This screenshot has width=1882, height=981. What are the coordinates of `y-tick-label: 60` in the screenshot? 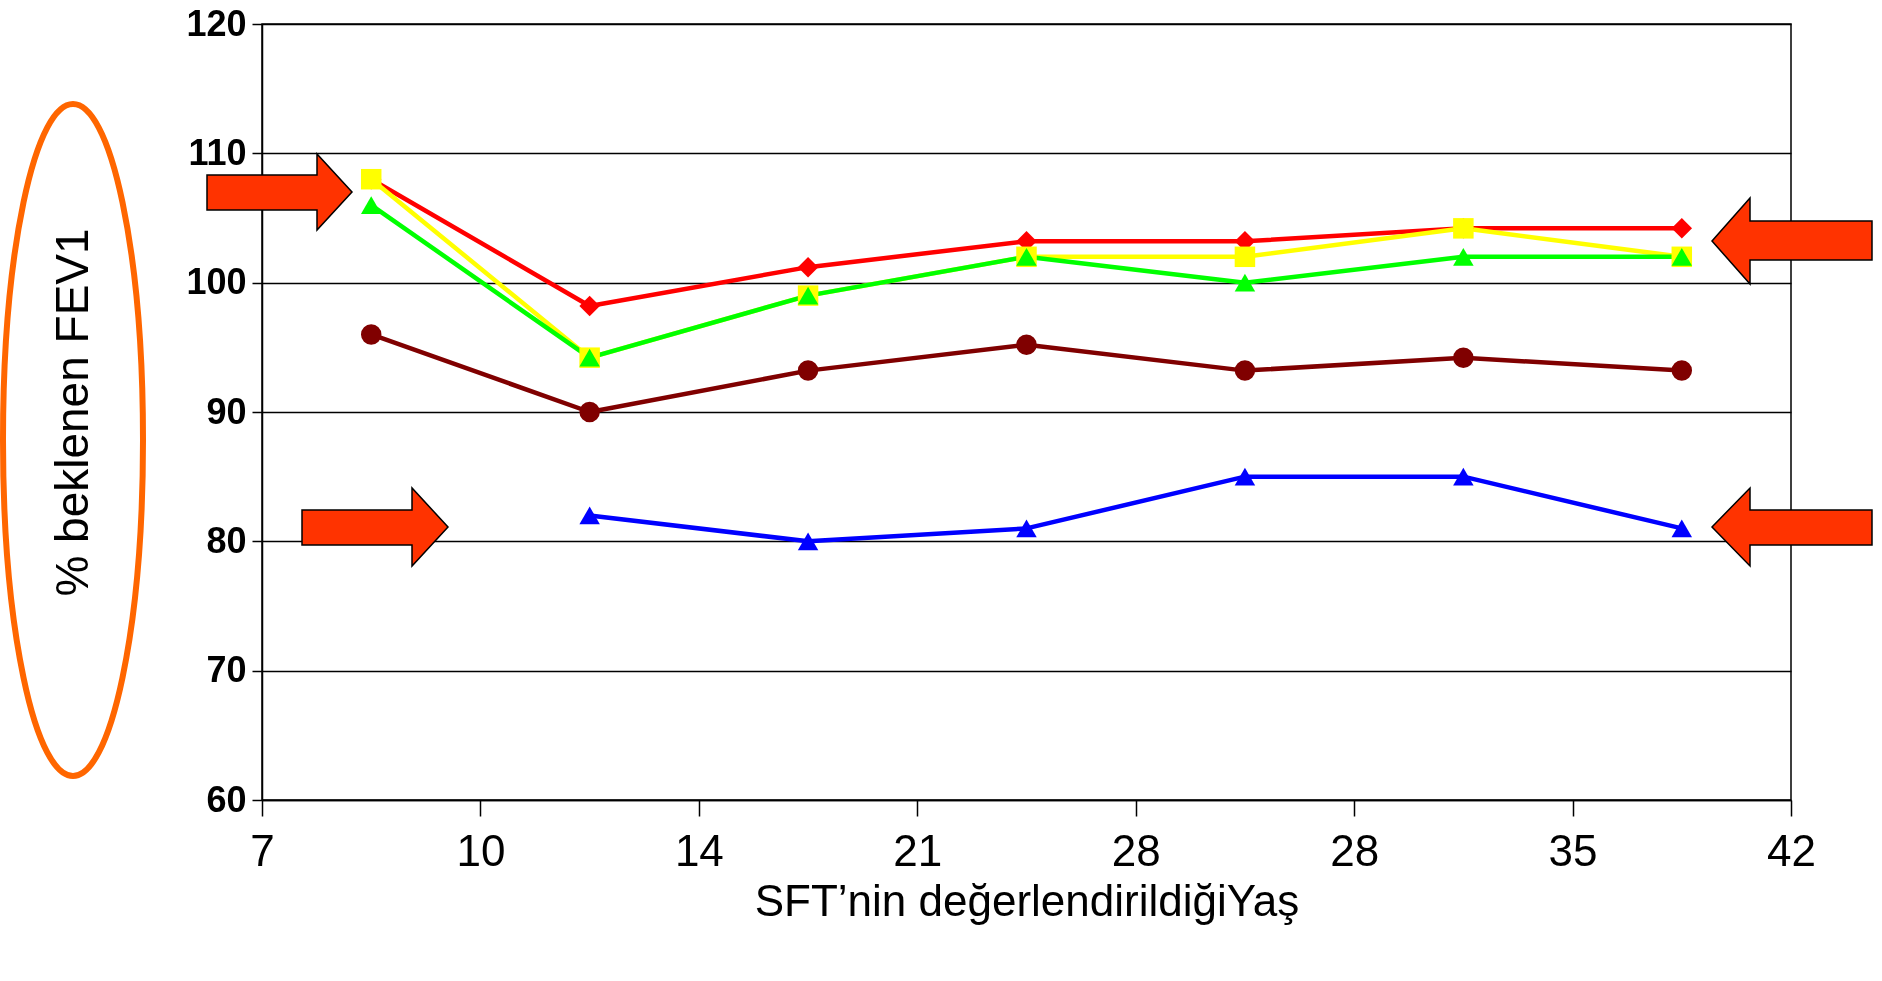 It's located at (226, 799).